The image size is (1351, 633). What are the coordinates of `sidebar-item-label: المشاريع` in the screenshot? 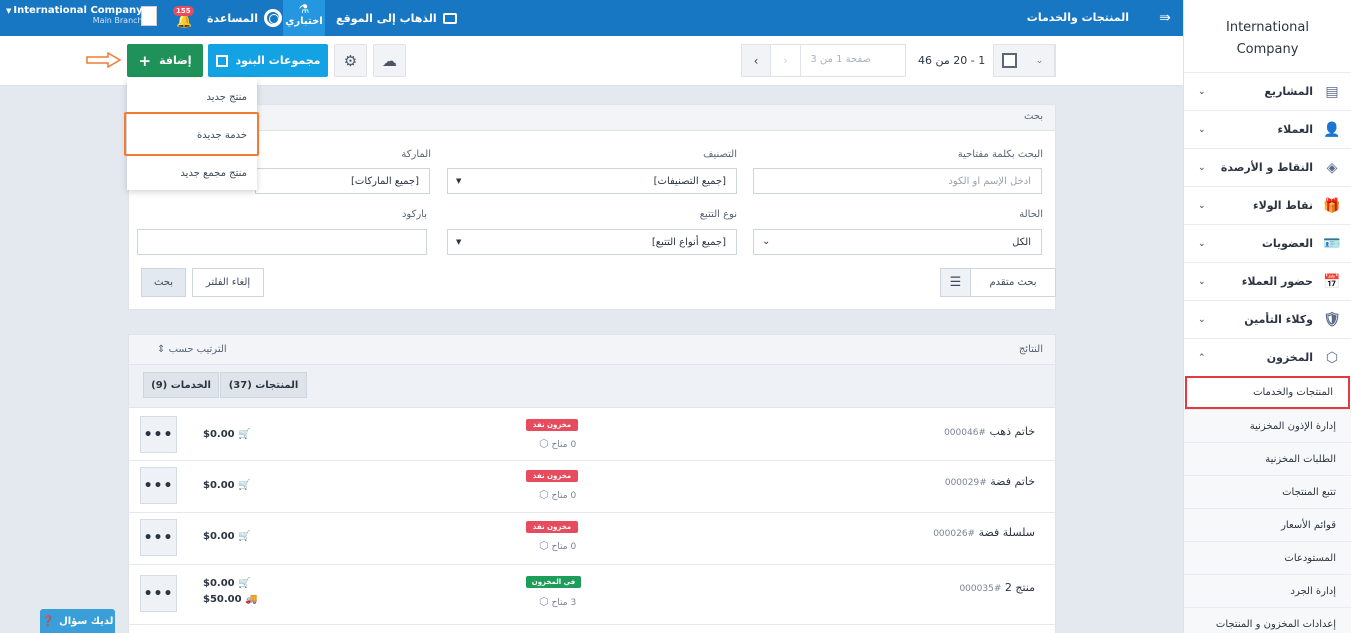 It's located at (1288, 91).